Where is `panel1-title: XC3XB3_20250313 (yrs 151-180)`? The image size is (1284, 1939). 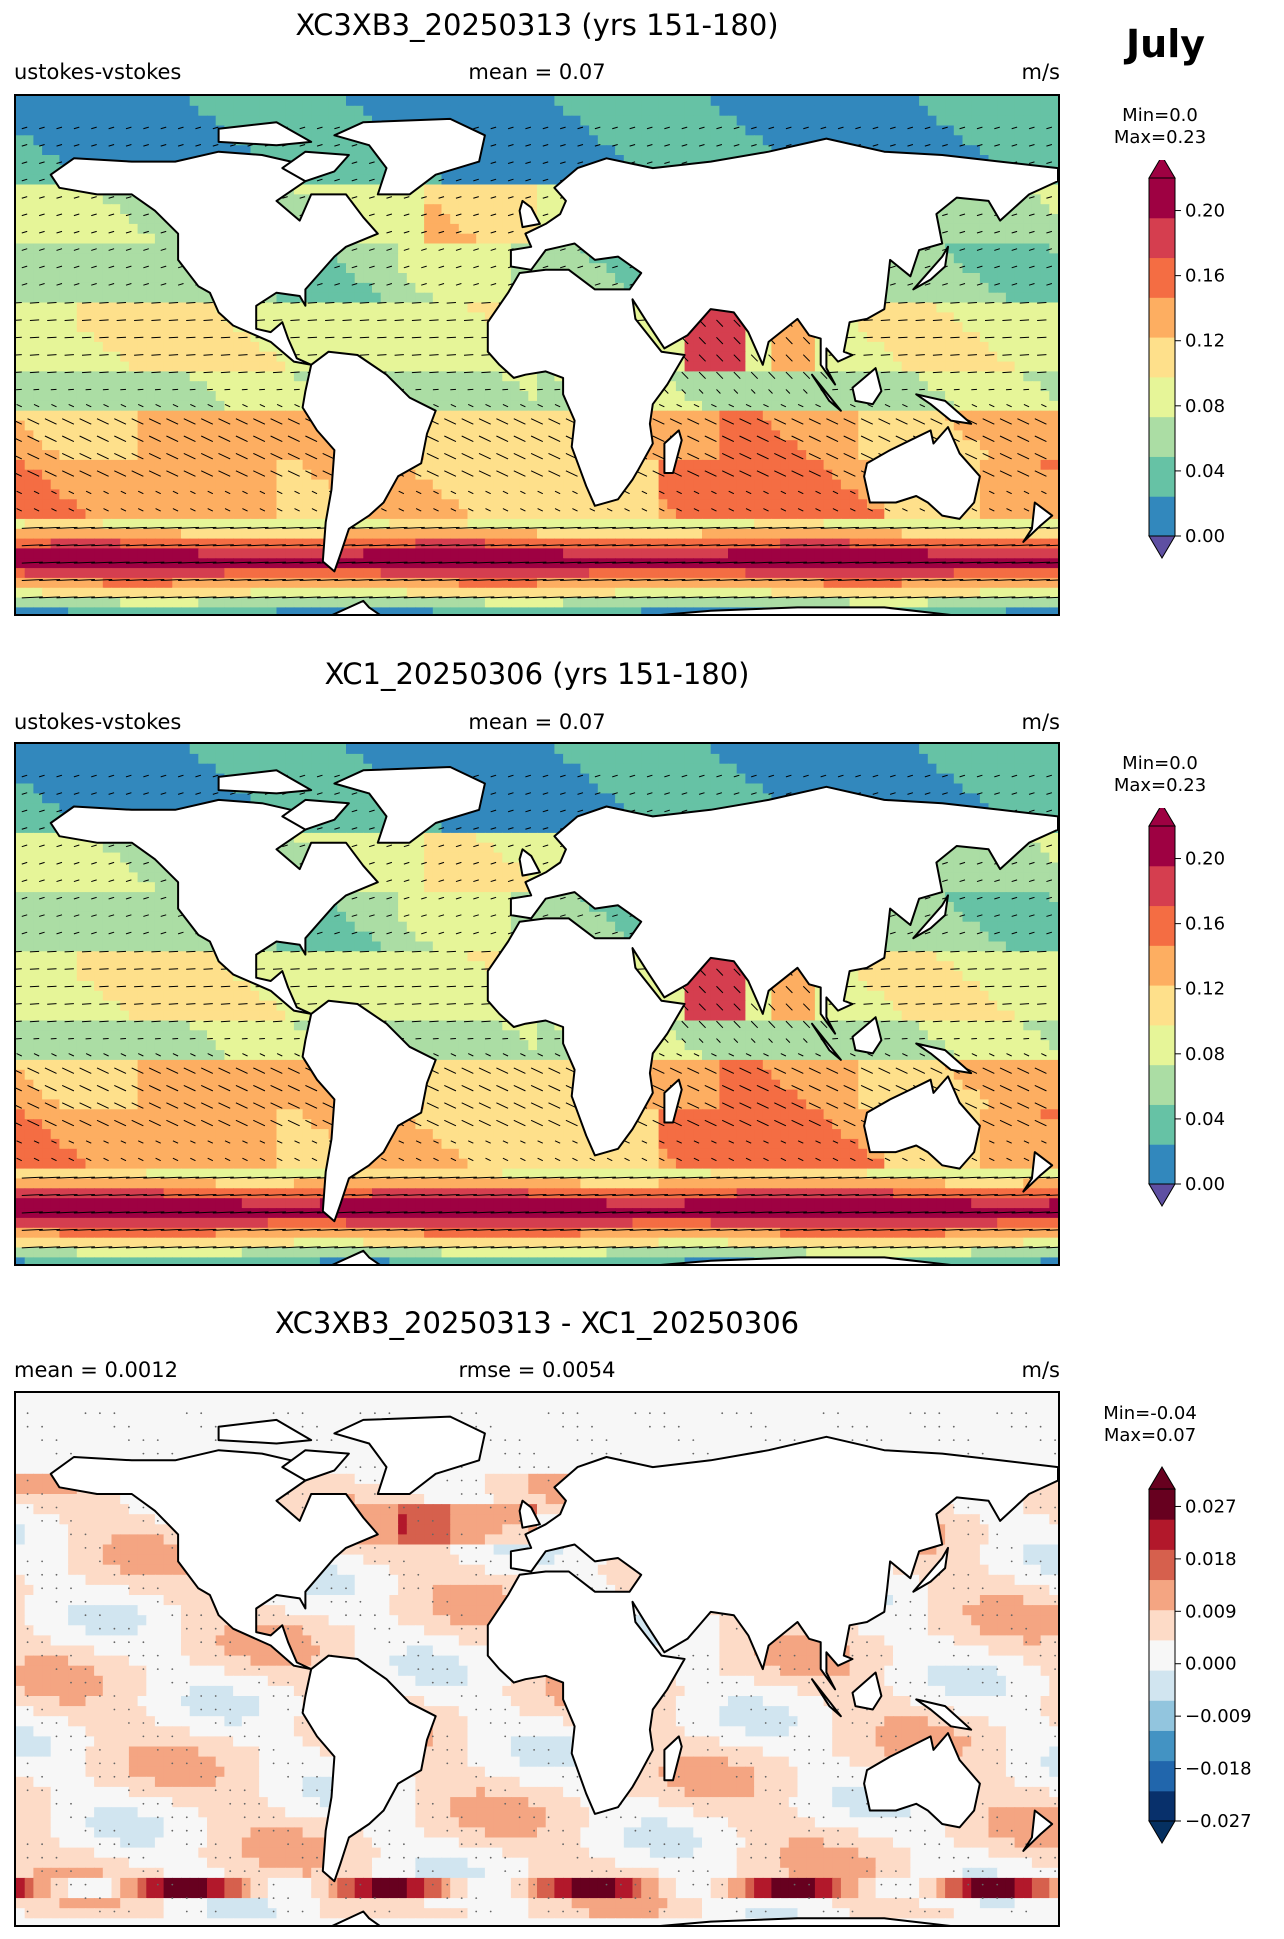
panel1-title: XC3XB3_20250313 (yrs 151-180) is located at coordinates (537, 25).